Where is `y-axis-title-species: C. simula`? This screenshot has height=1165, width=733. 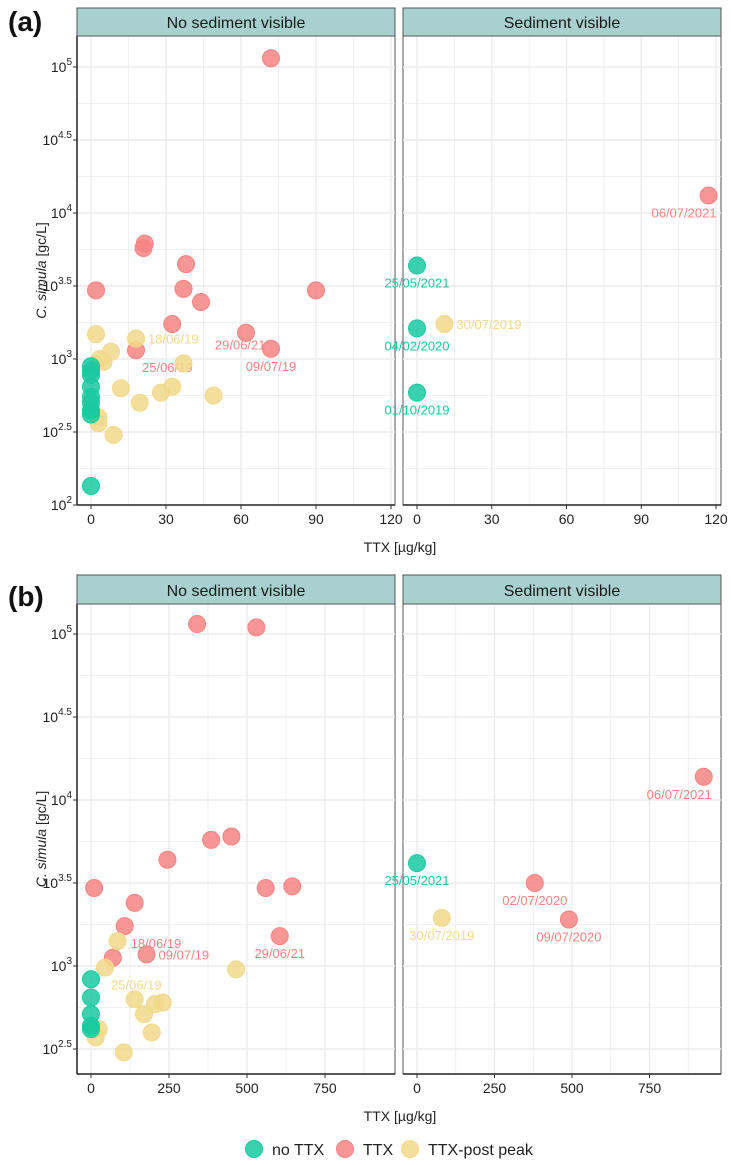
y-axis-title-species: C. simula is located at coordinates (41, 858).